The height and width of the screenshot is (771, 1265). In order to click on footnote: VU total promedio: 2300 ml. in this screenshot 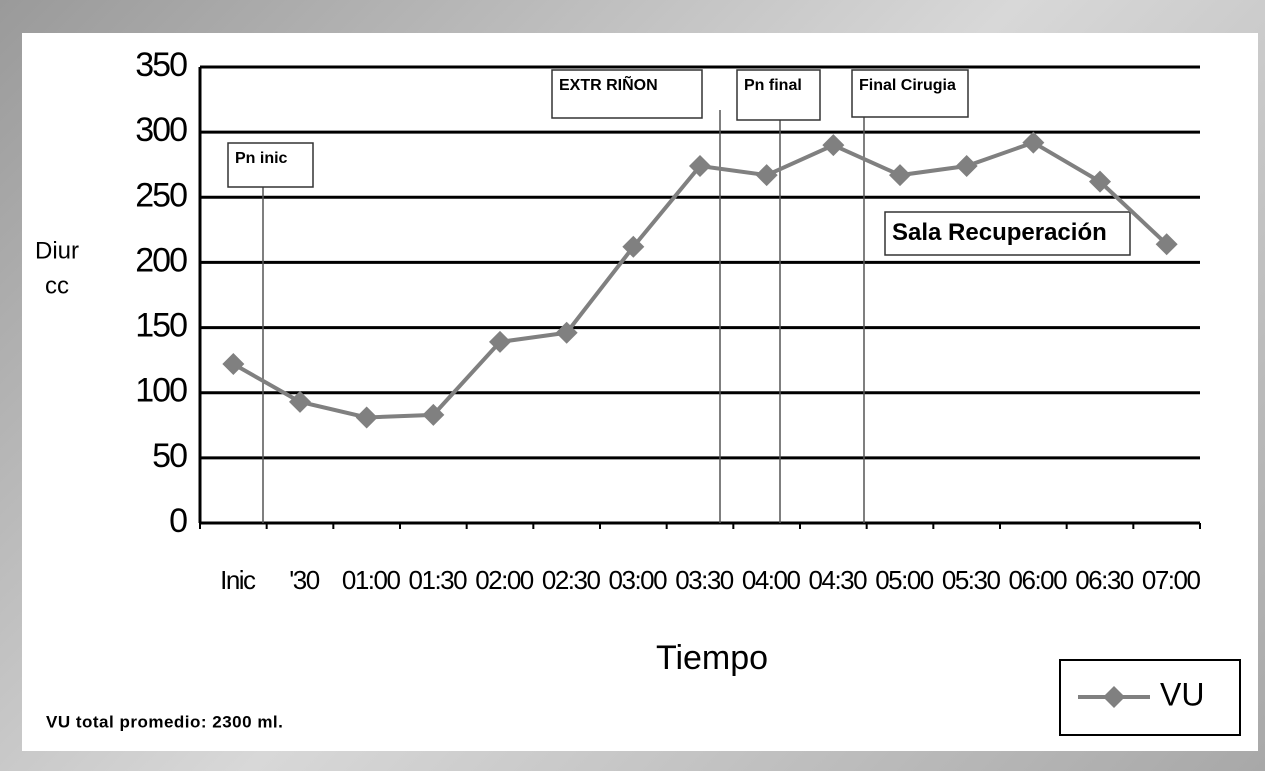, I will do `click(164, 721)`.